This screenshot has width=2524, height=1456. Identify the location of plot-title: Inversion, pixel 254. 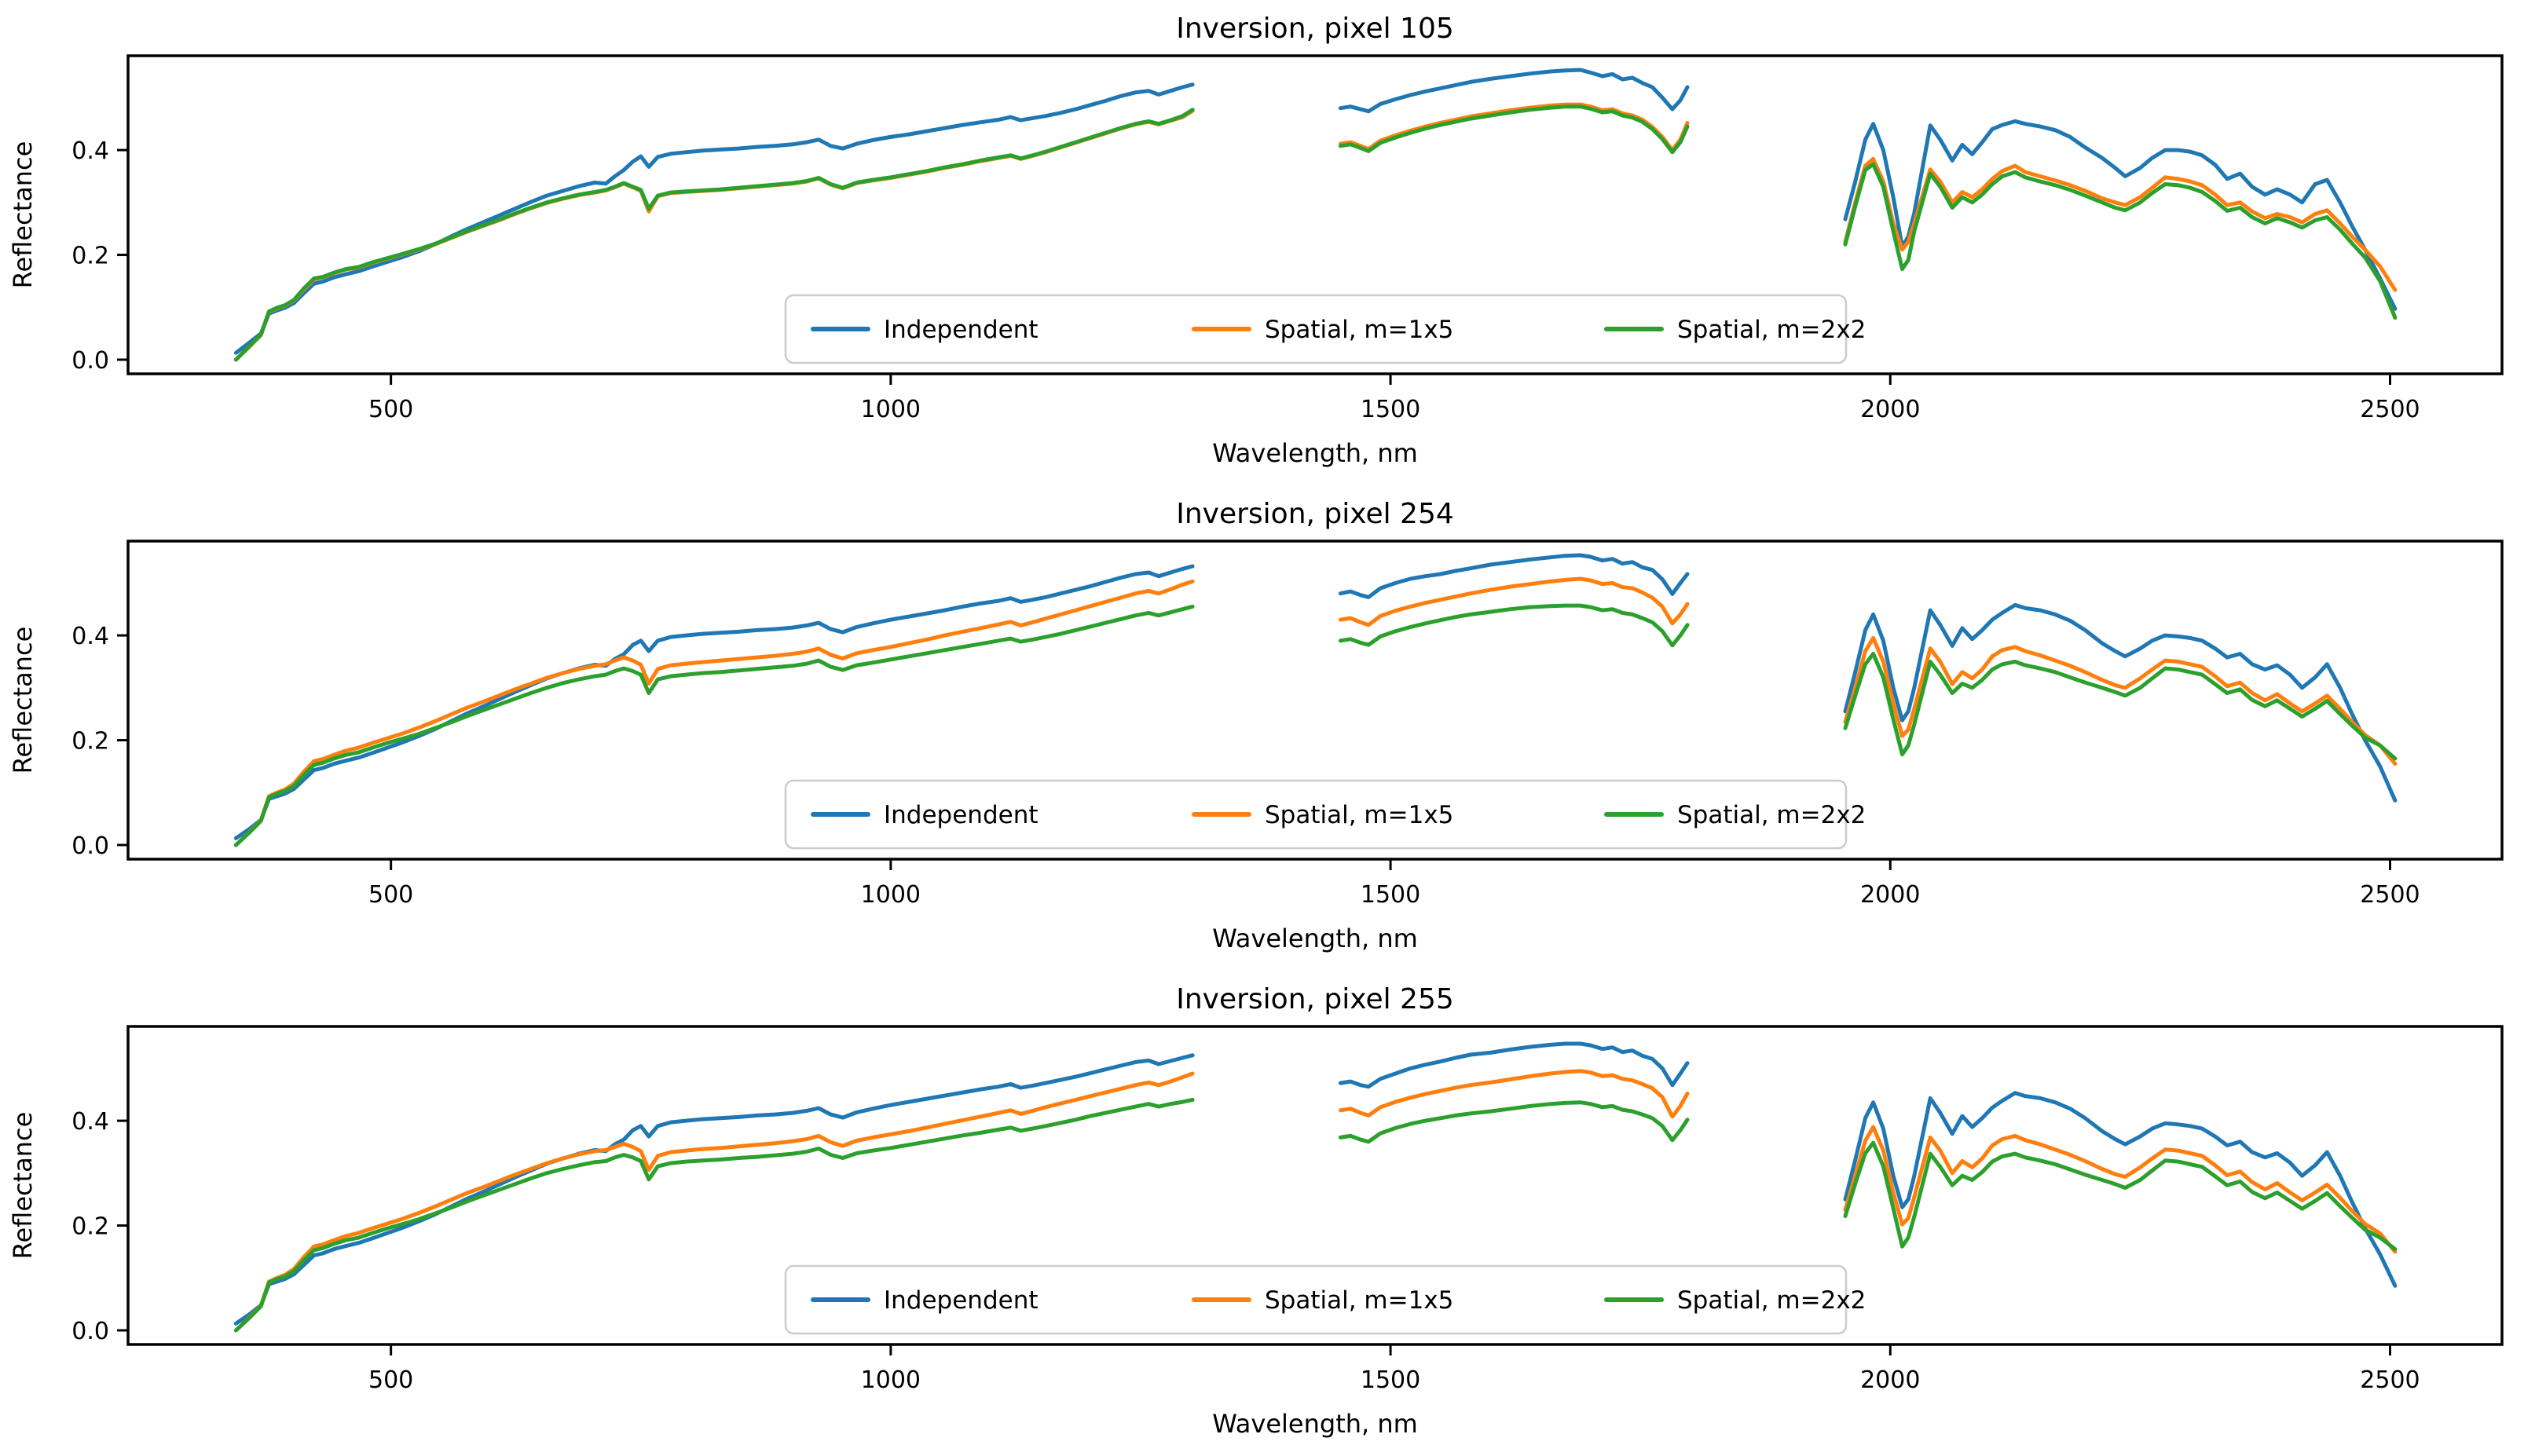
(1315, 514).